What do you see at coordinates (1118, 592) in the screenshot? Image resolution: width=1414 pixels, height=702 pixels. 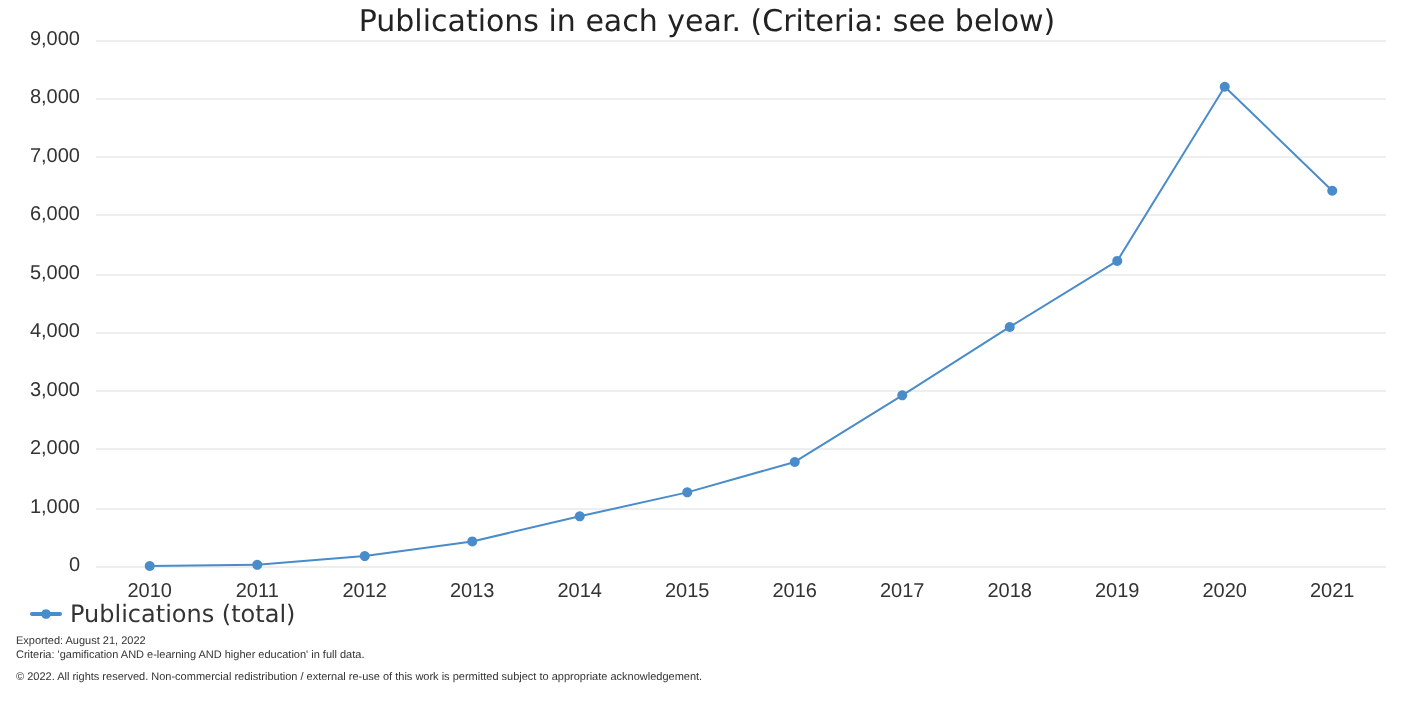 I see `x-tick-label: 2019` at bounding box center [1118, 592].